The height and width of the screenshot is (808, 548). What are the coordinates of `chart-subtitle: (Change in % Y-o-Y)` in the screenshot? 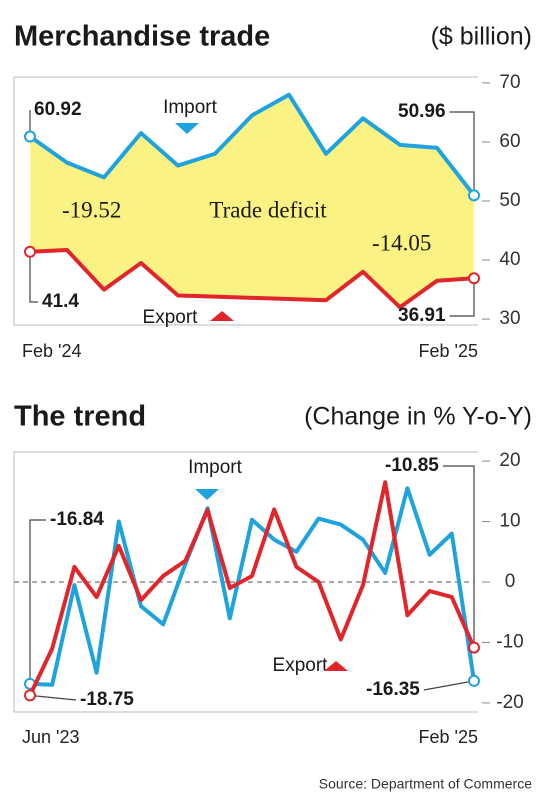 It's located at (418, 417).